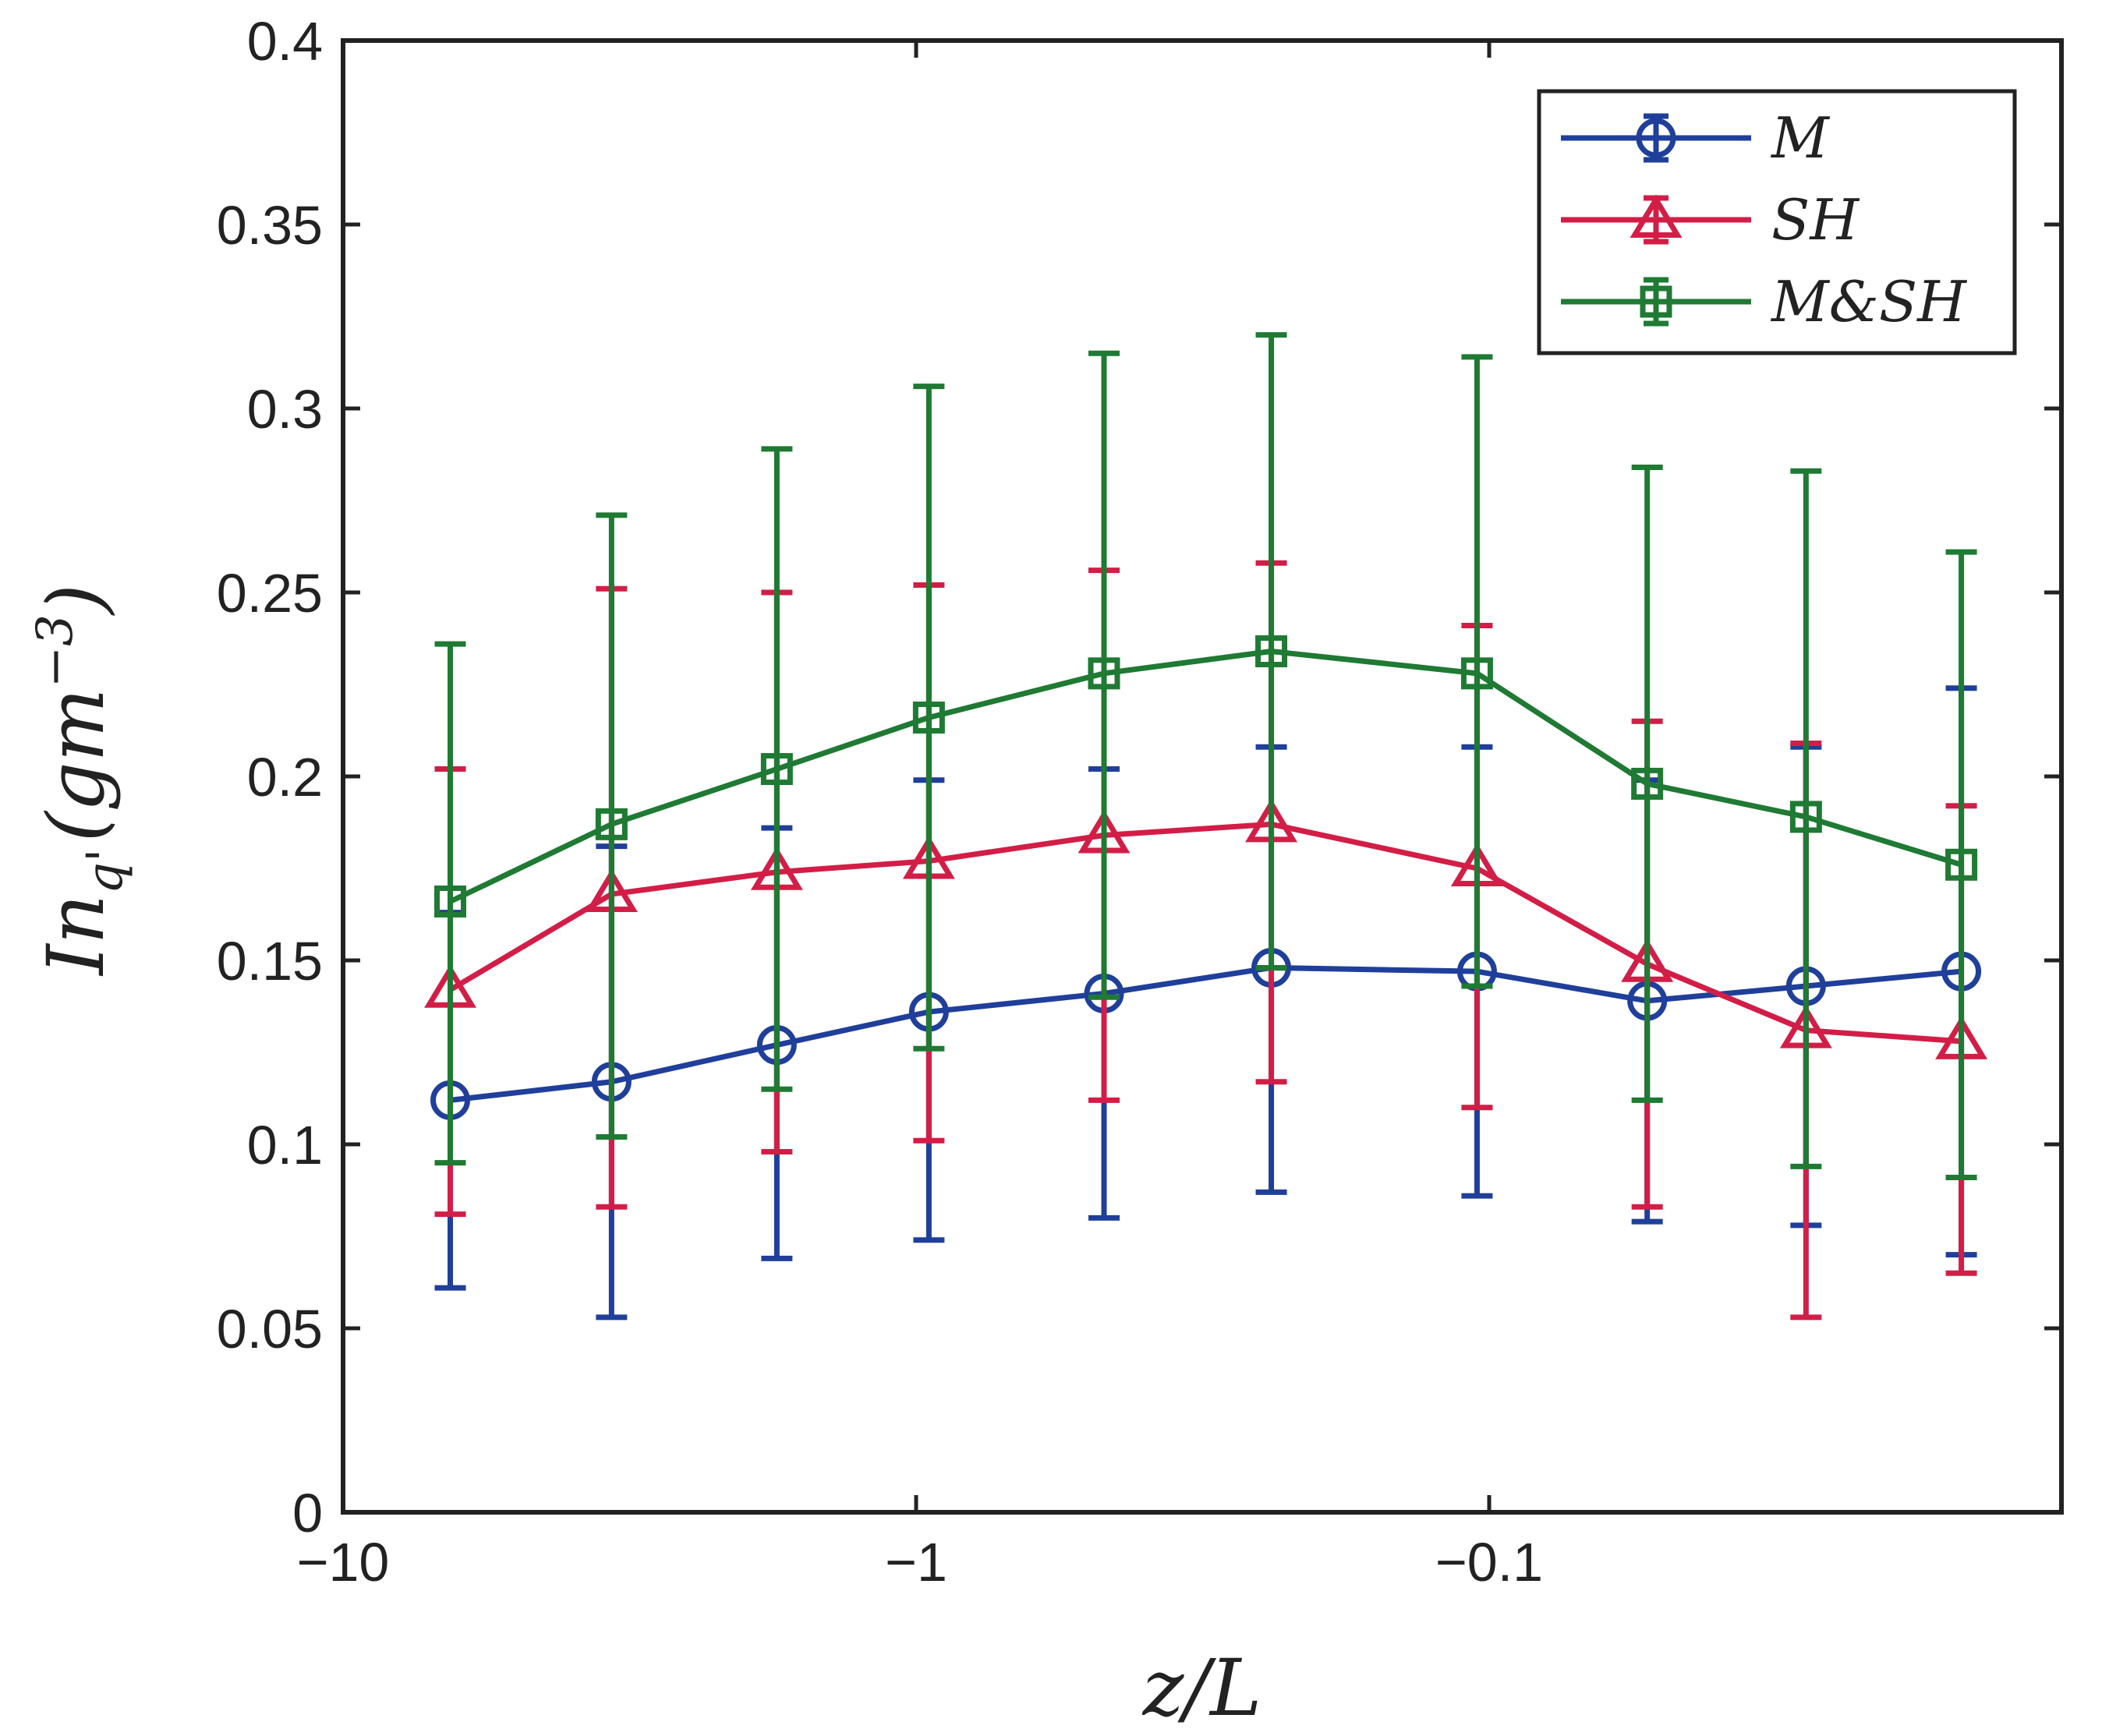 The image size is (2102, 1736). I want to click on legend-label-sh: SH, so click(1815, 220).